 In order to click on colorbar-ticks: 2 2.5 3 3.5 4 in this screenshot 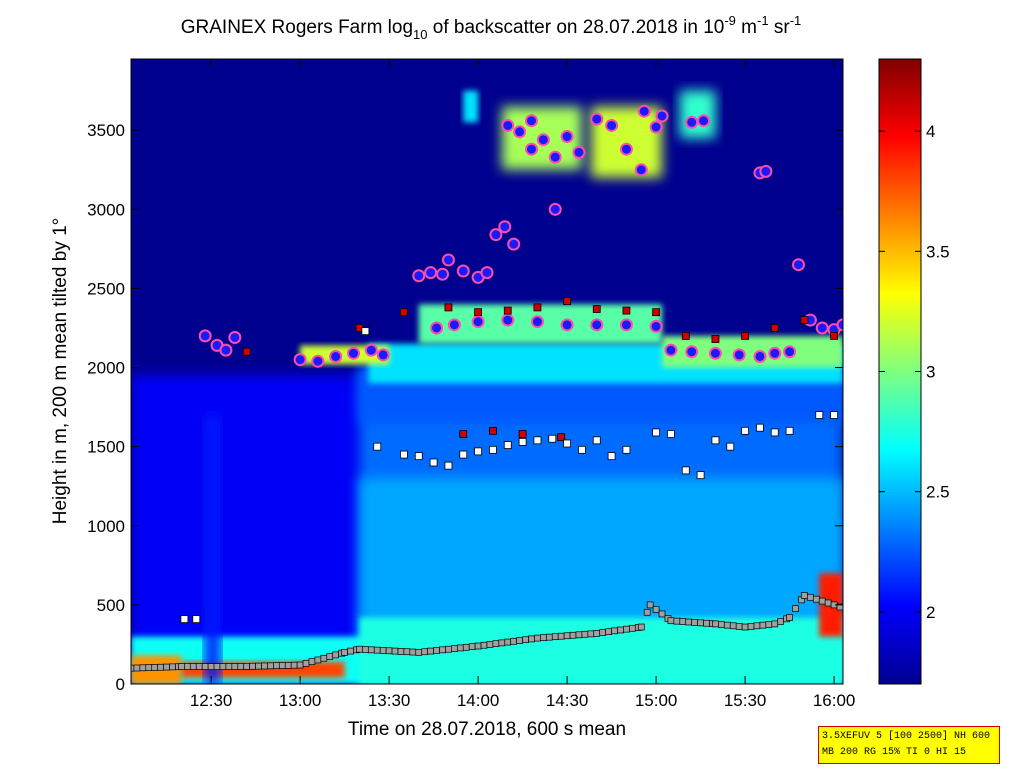, I will do `click(914, 372)`.